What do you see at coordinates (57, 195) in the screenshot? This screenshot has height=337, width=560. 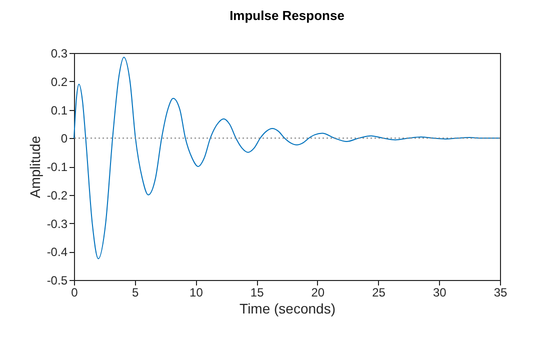 I see `y-tick-label: -0.2` at bounding box center [57, 195].